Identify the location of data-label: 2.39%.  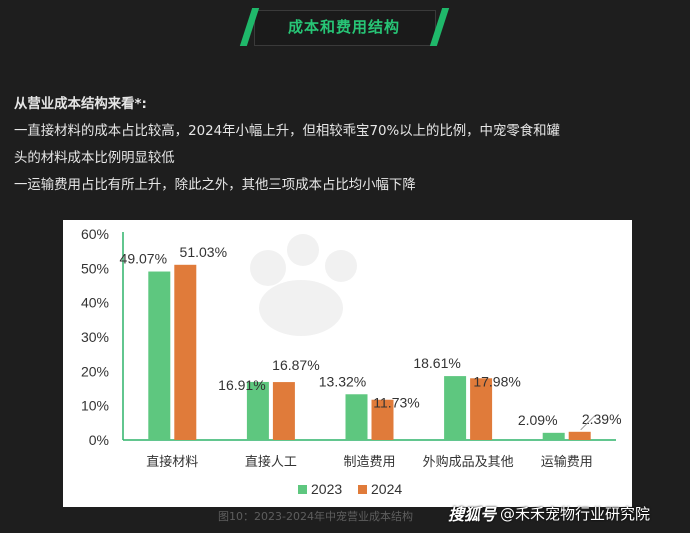
(602, 419).